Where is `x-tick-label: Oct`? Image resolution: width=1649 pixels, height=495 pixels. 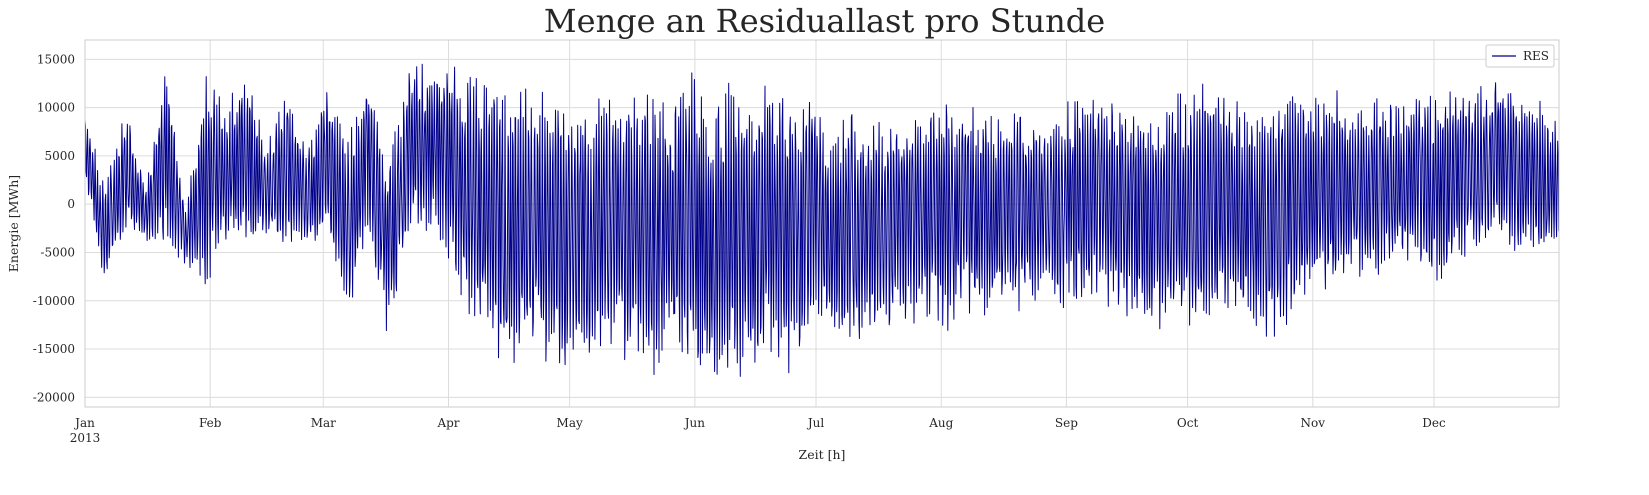
x-tick-label: Oct is located at coordinates (1188, 423).